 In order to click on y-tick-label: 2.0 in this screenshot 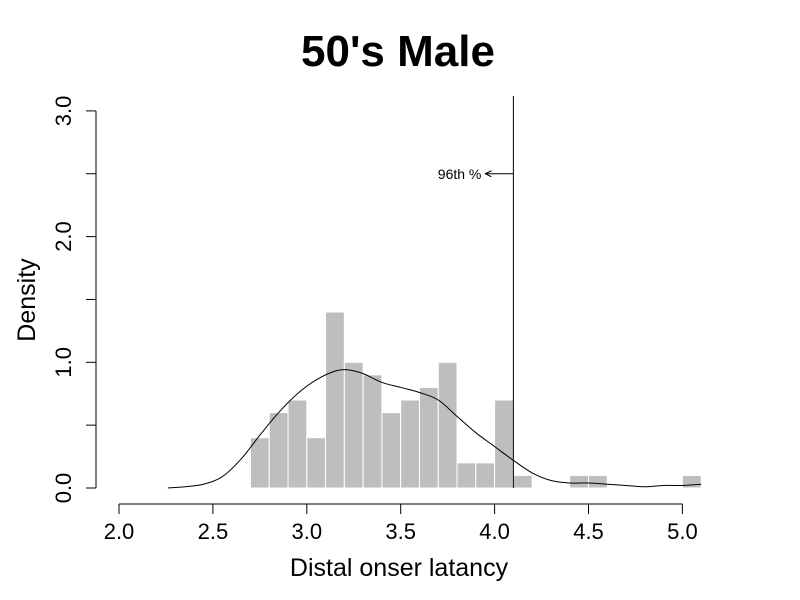, I will do `click(63, 236)`.